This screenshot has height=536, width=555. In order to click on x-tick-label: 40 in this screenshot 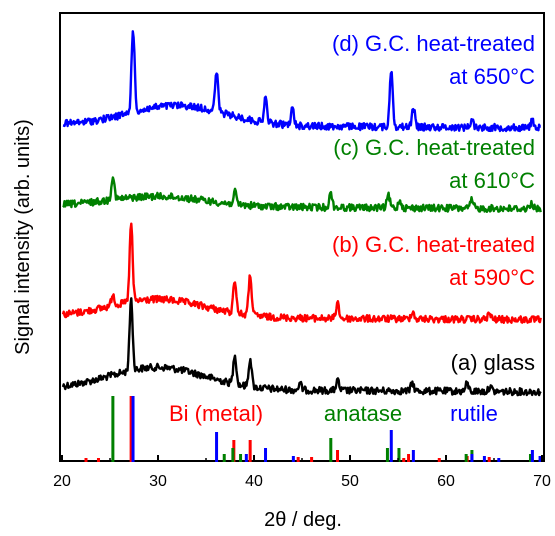, I will do `click(254, 481)`.